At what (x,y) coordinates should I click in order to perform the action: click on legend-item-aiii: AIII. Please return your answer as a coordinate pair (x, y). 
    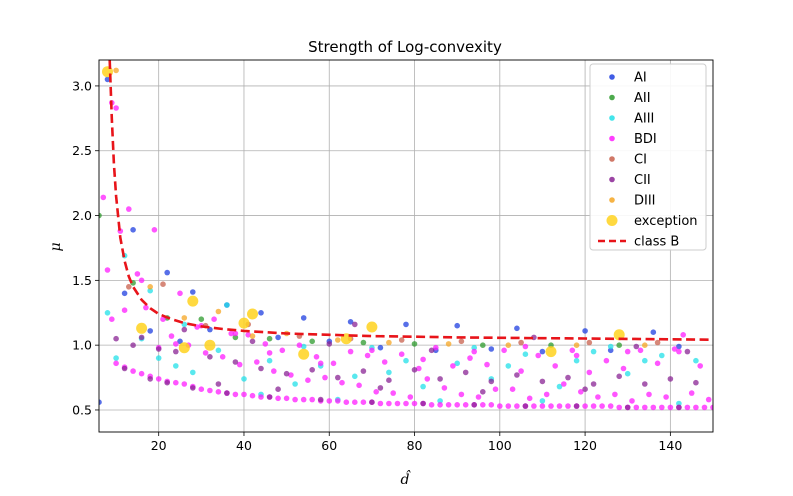
    Looking at the image, I should click on (631, 119).